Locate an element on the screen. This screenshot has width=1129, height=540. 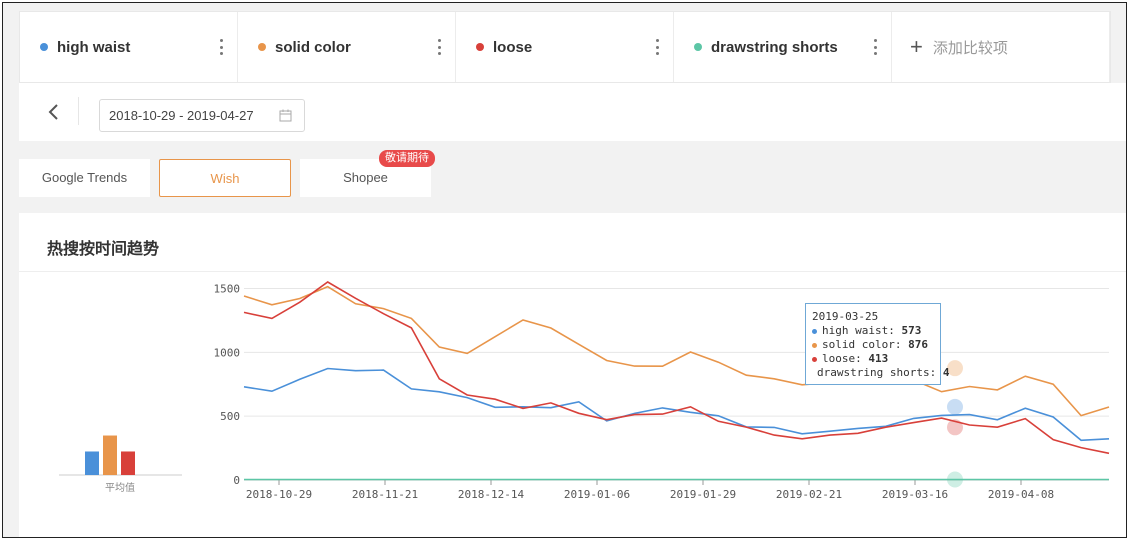
tab-wish: Wish is located at coordinates (225, 178).